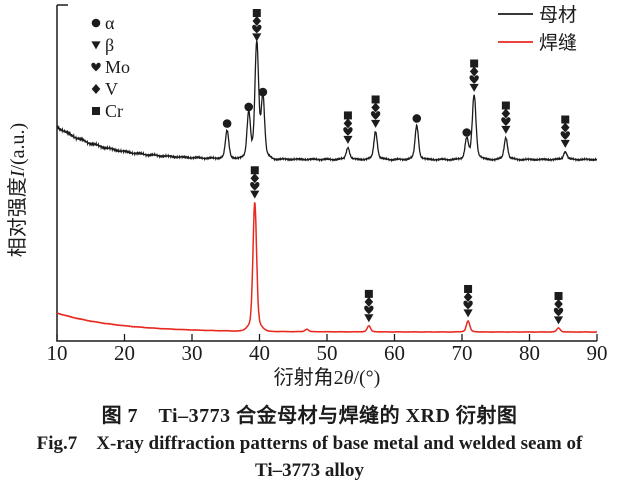 The width and height of the screenshot is (619, 504). Describe the element at coordinates (96, 89) in the screenshot. I see `legend-V-marker-icon` at that location.